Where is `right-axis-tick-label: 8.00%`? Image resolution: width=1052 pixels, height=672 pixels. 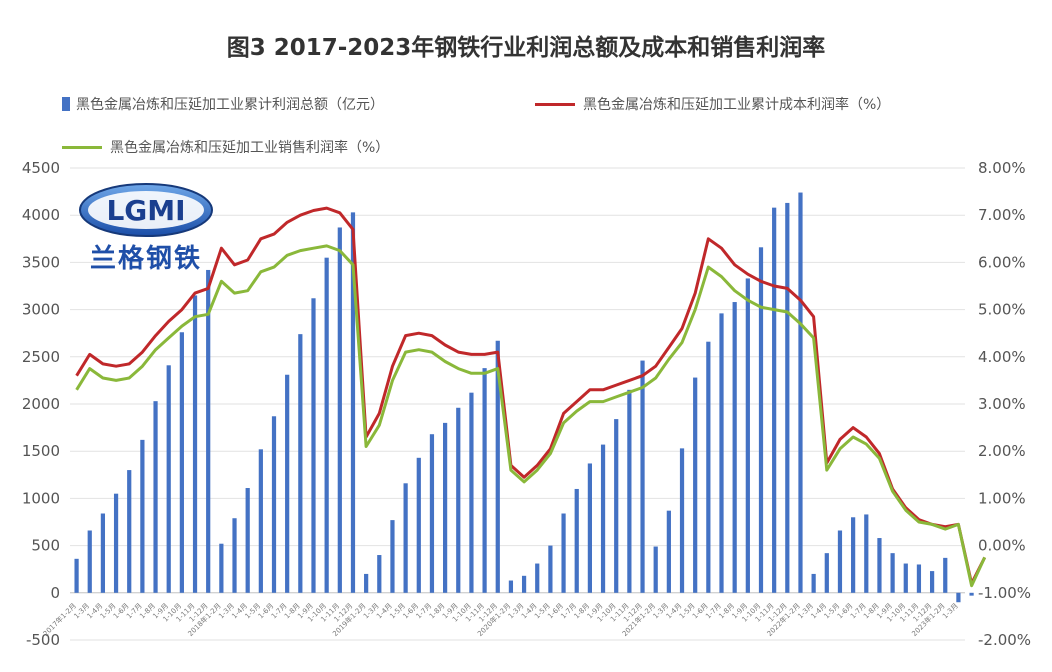
right-axis-tick-label: 8.00% is located at coordinates (1002, 168).